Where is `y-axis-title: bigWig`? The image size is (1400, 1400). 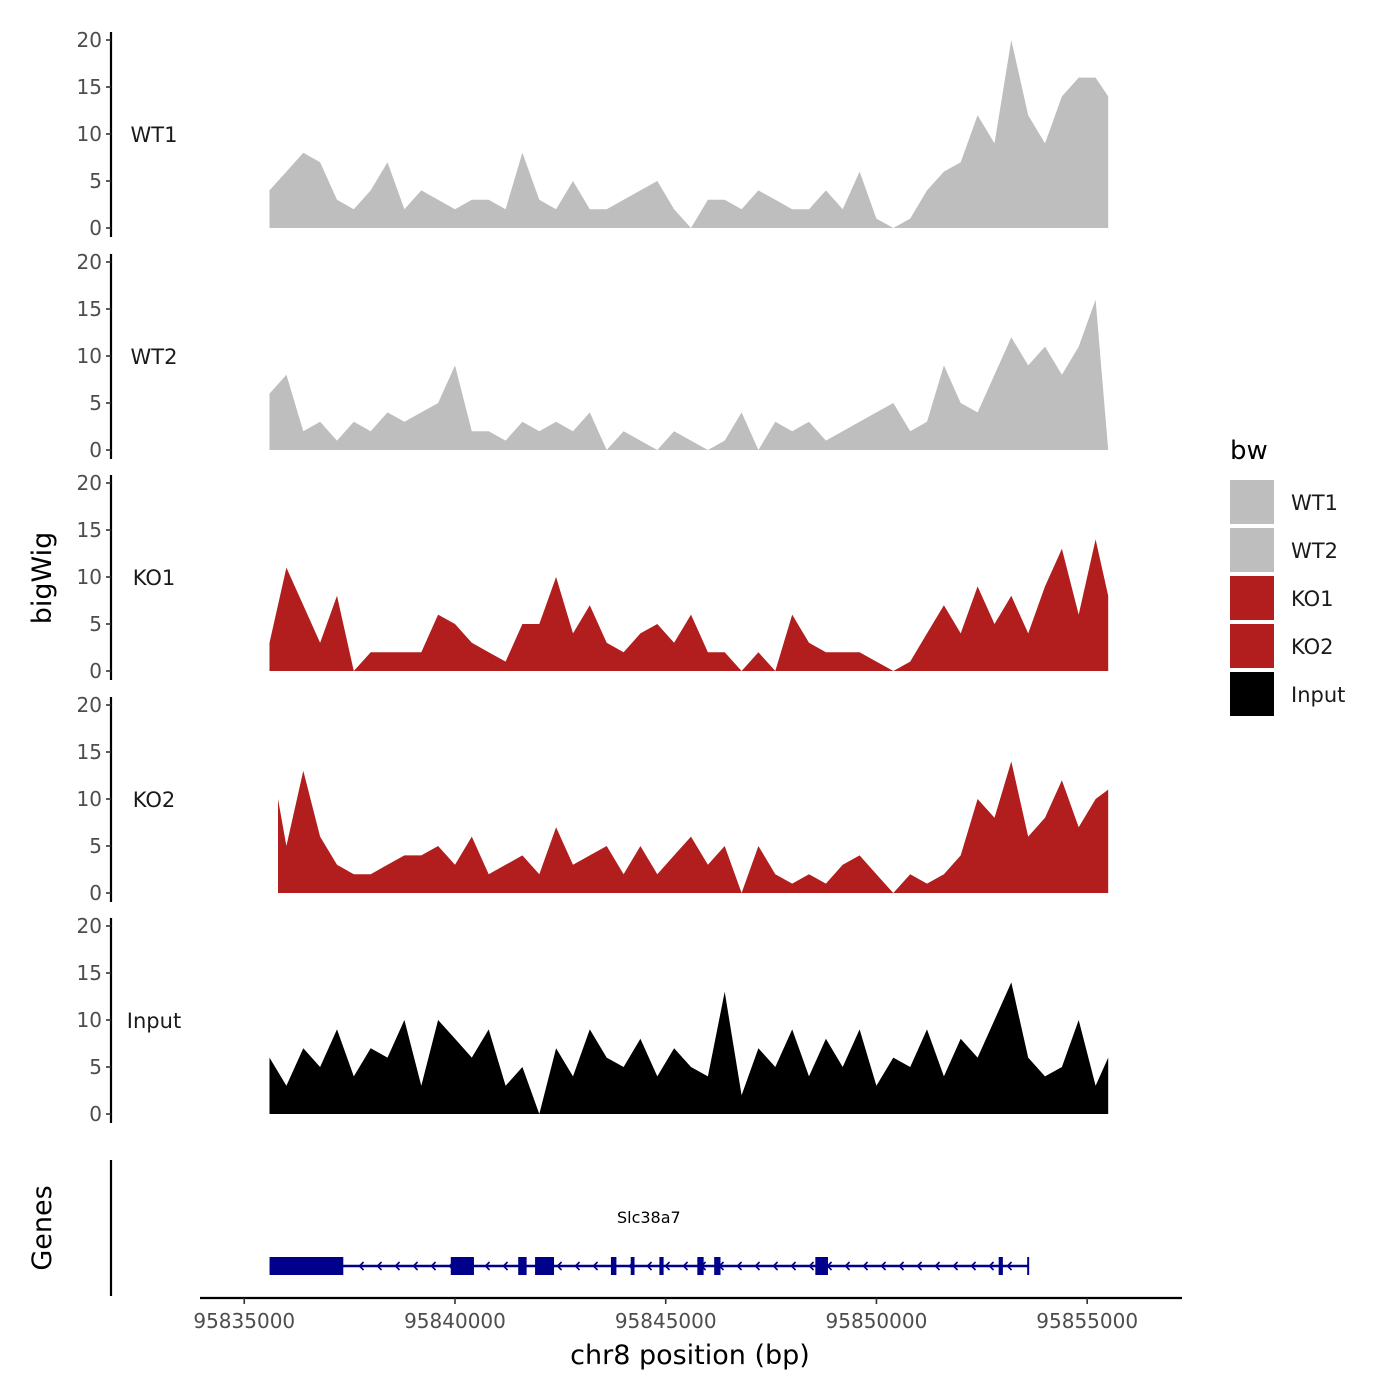 y-axis-title: bigWig is located at coordinates (42, 578).